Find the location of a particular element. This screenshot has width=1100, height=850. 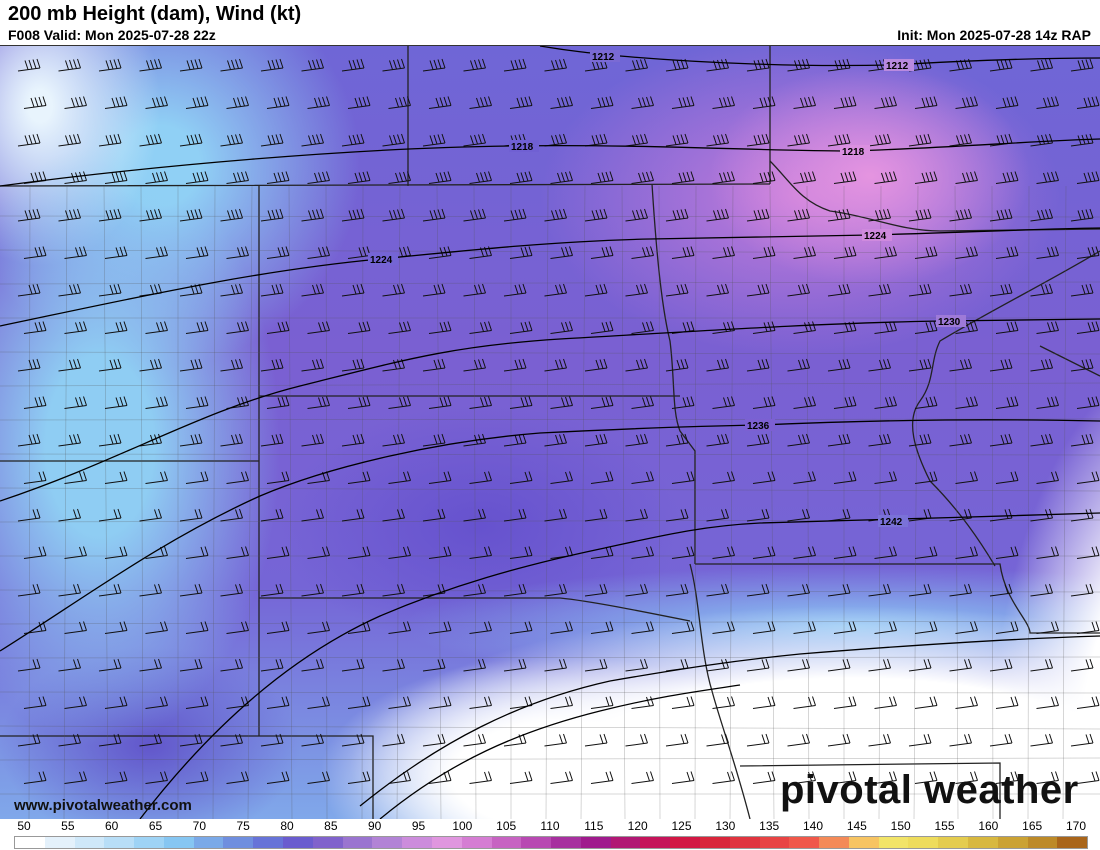

colorbar-tick: 95 is located at coordinates (418, 826).